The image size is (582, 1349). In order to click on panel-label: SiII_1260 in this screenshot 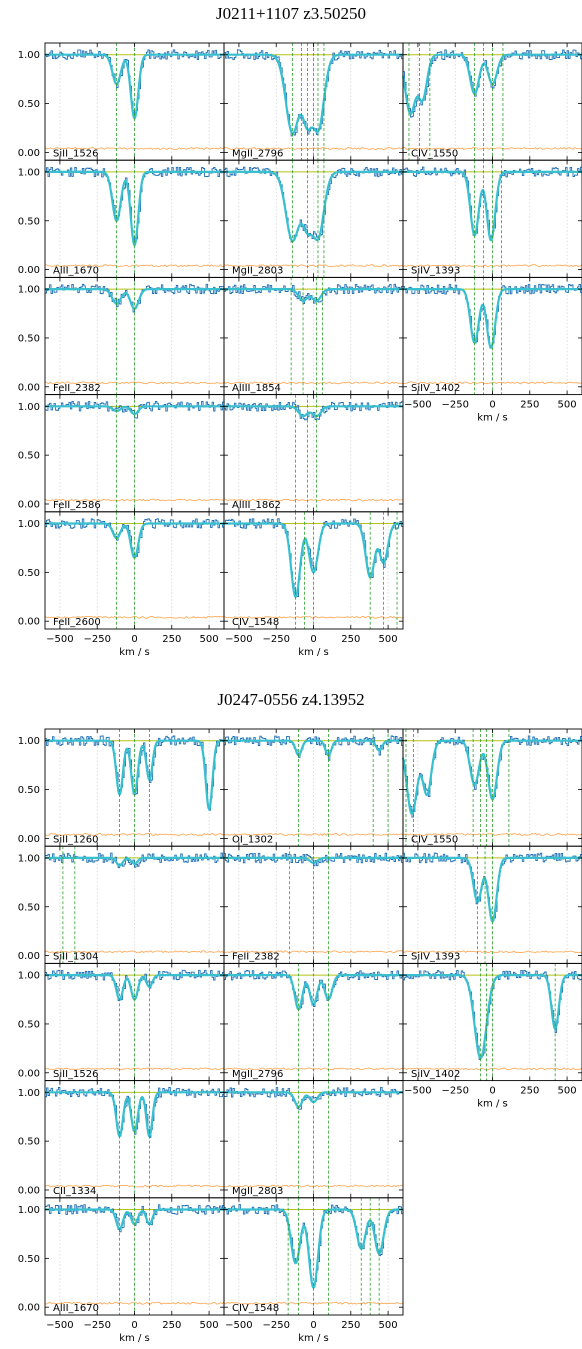, I will do `click(75, 839)`.